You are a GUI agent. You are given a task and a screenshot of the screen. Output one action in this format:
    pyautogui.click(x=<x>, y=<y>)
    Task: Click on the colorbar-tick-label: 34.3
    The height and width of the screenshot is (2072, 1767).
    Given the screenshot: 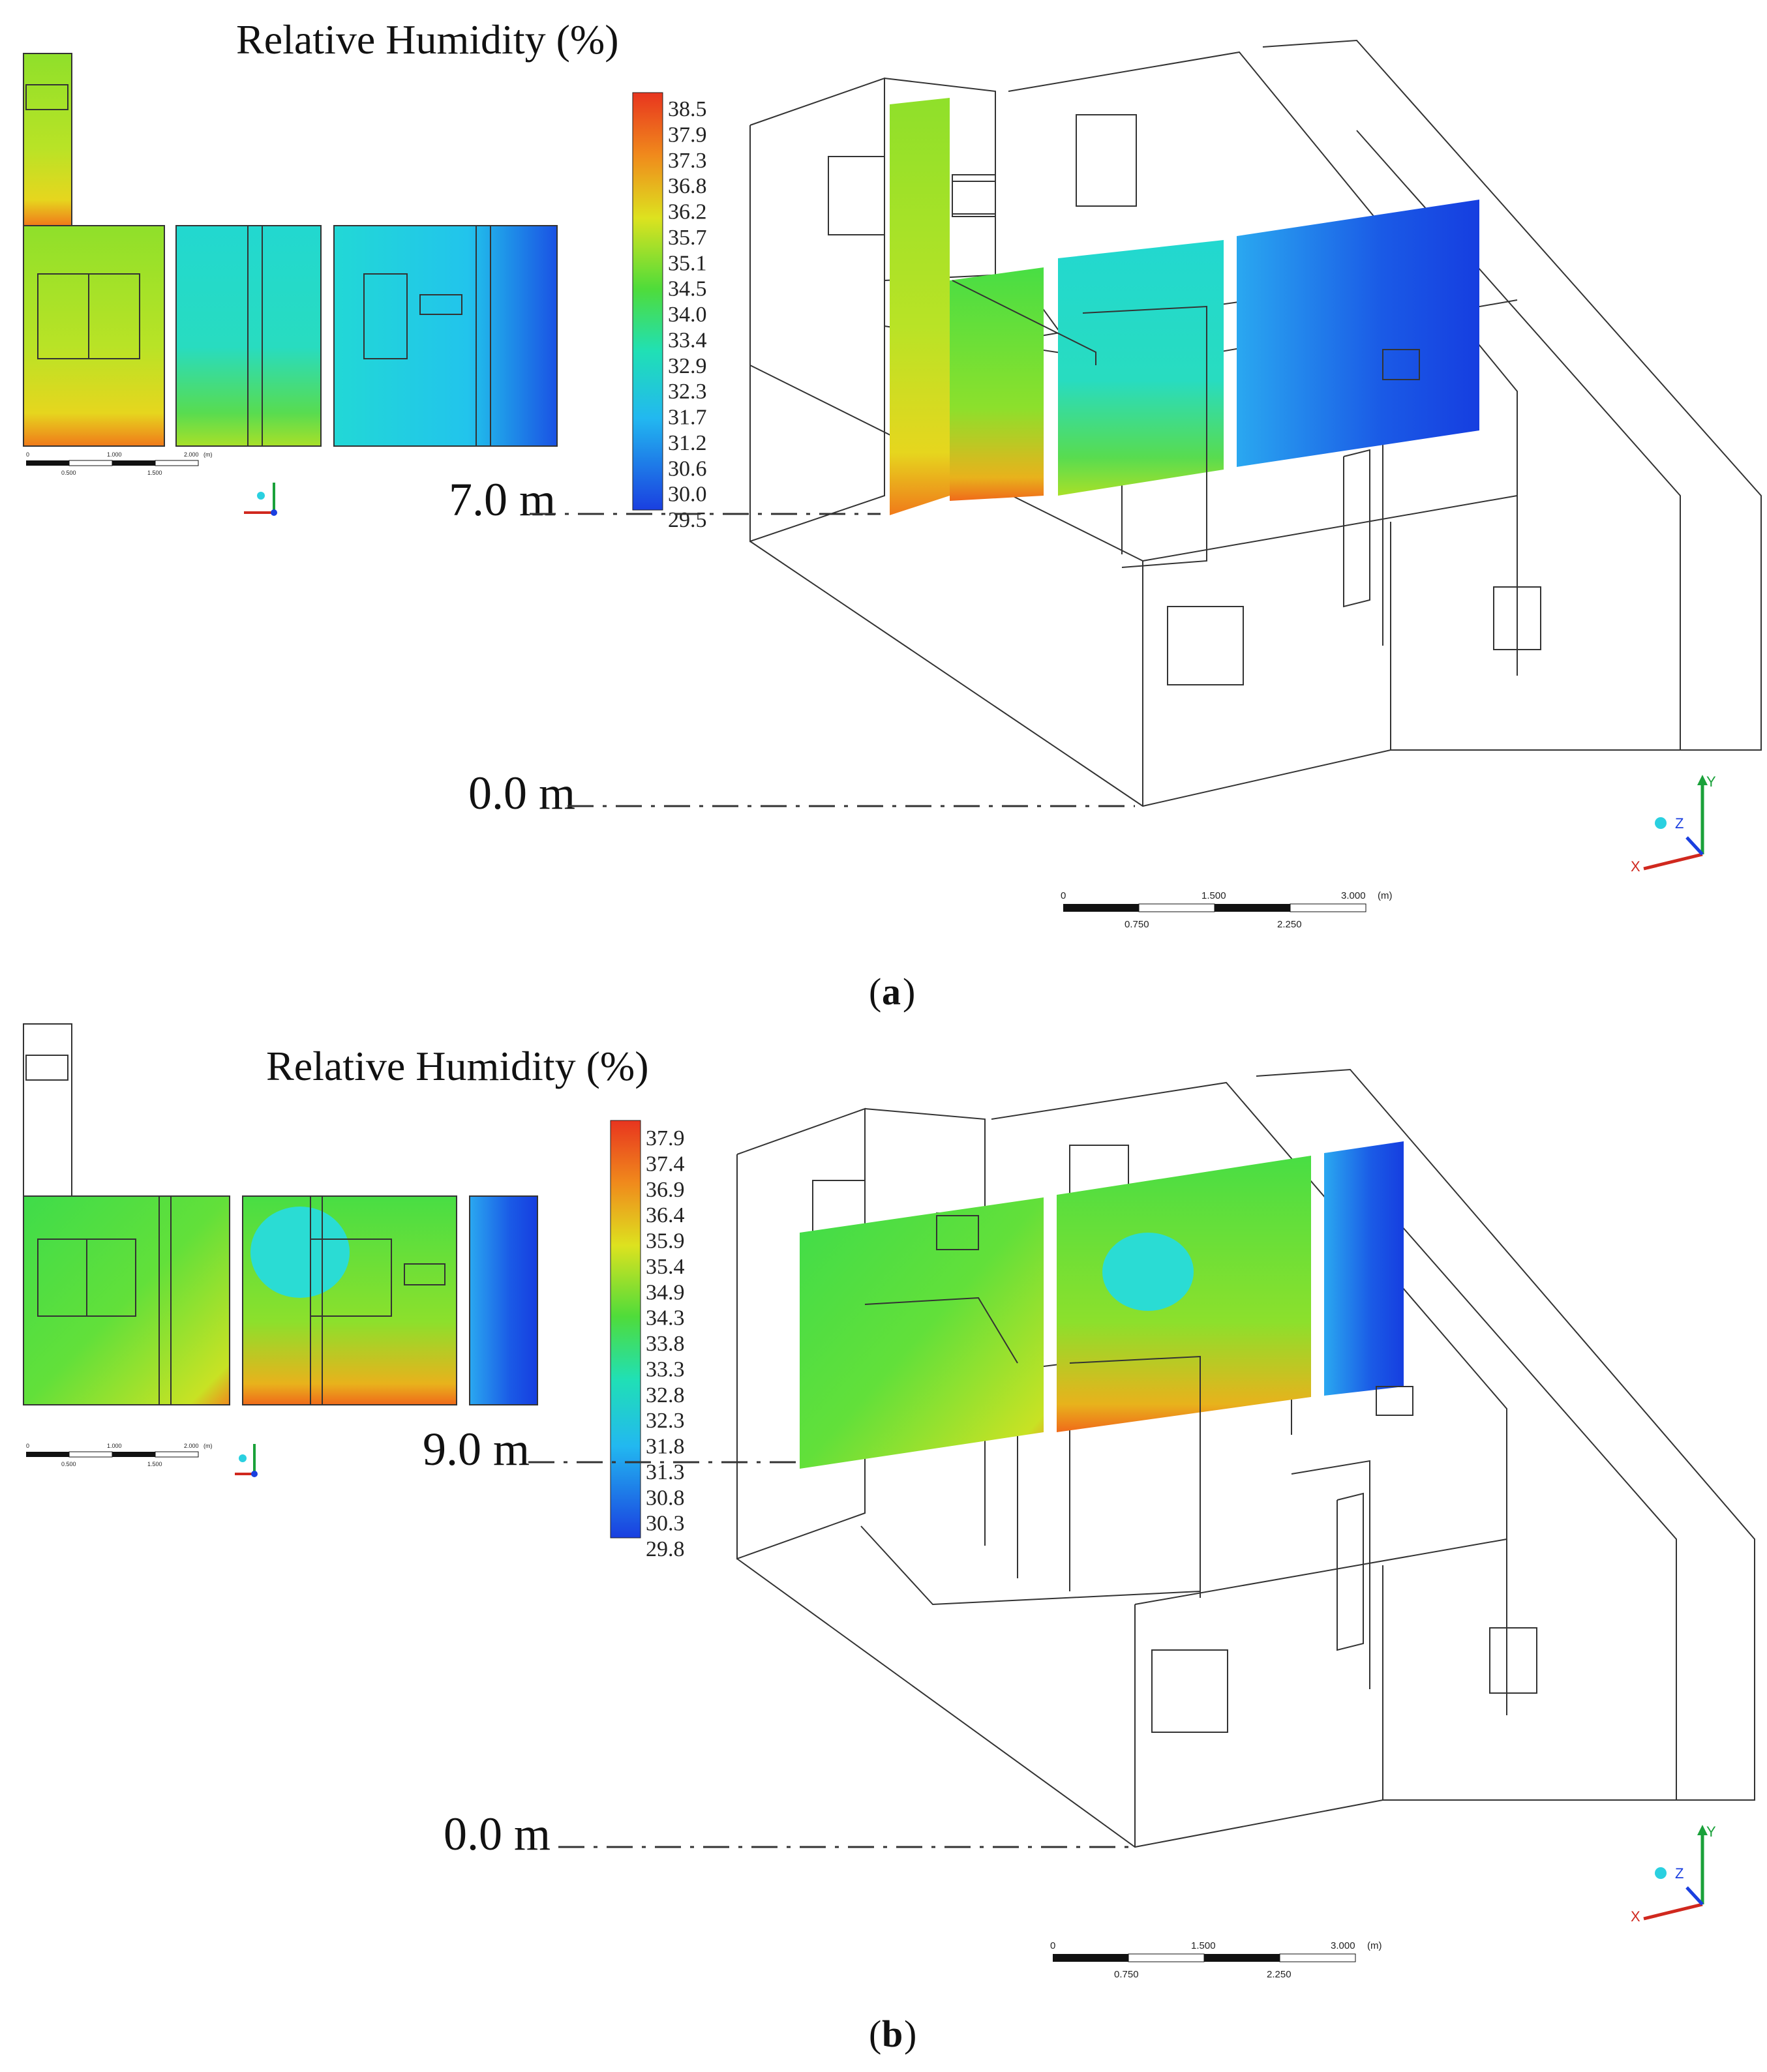 What is the action you would take?
    pyautogui.click(x=665, y=1318)
    